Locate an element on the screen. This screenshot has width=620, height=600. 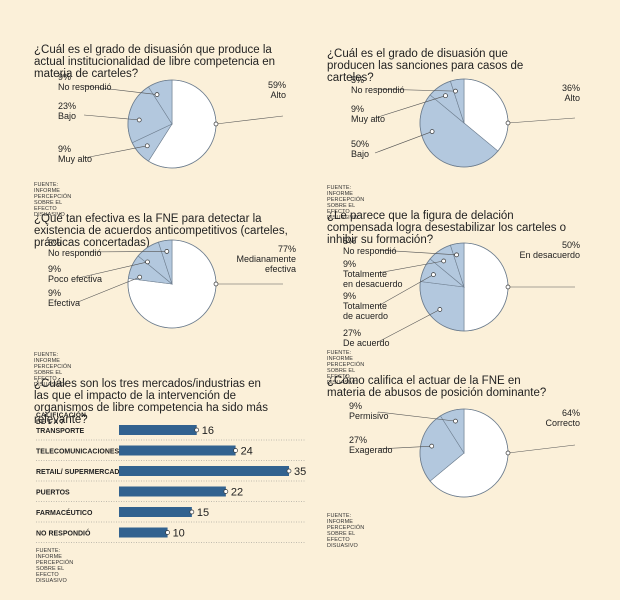
pie2-pct: 9% is located at coordinates (358, 109).